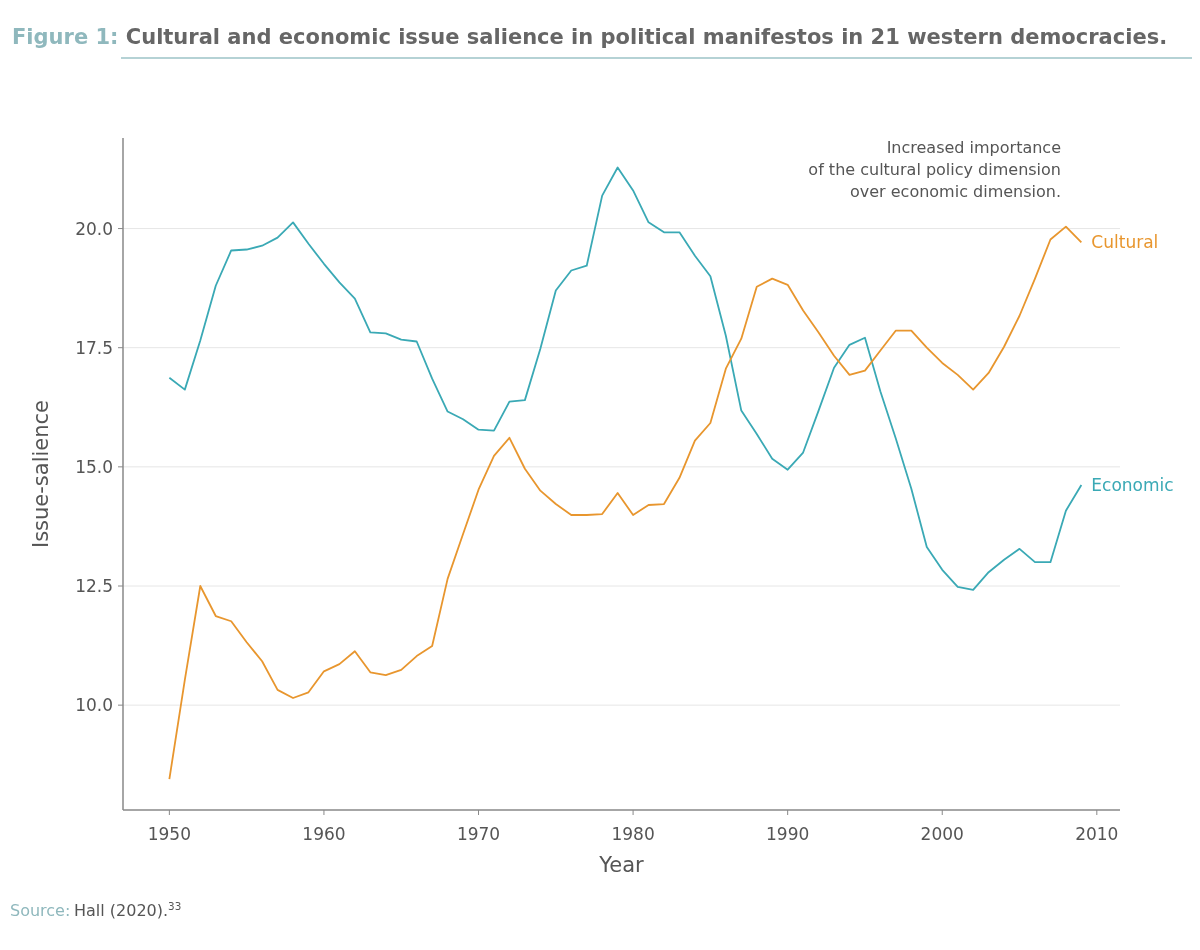  What do you see at coordinates (478, 834) in the screenshot?
I see `x-tick-label: 1970` at bounding box center [478, 834].